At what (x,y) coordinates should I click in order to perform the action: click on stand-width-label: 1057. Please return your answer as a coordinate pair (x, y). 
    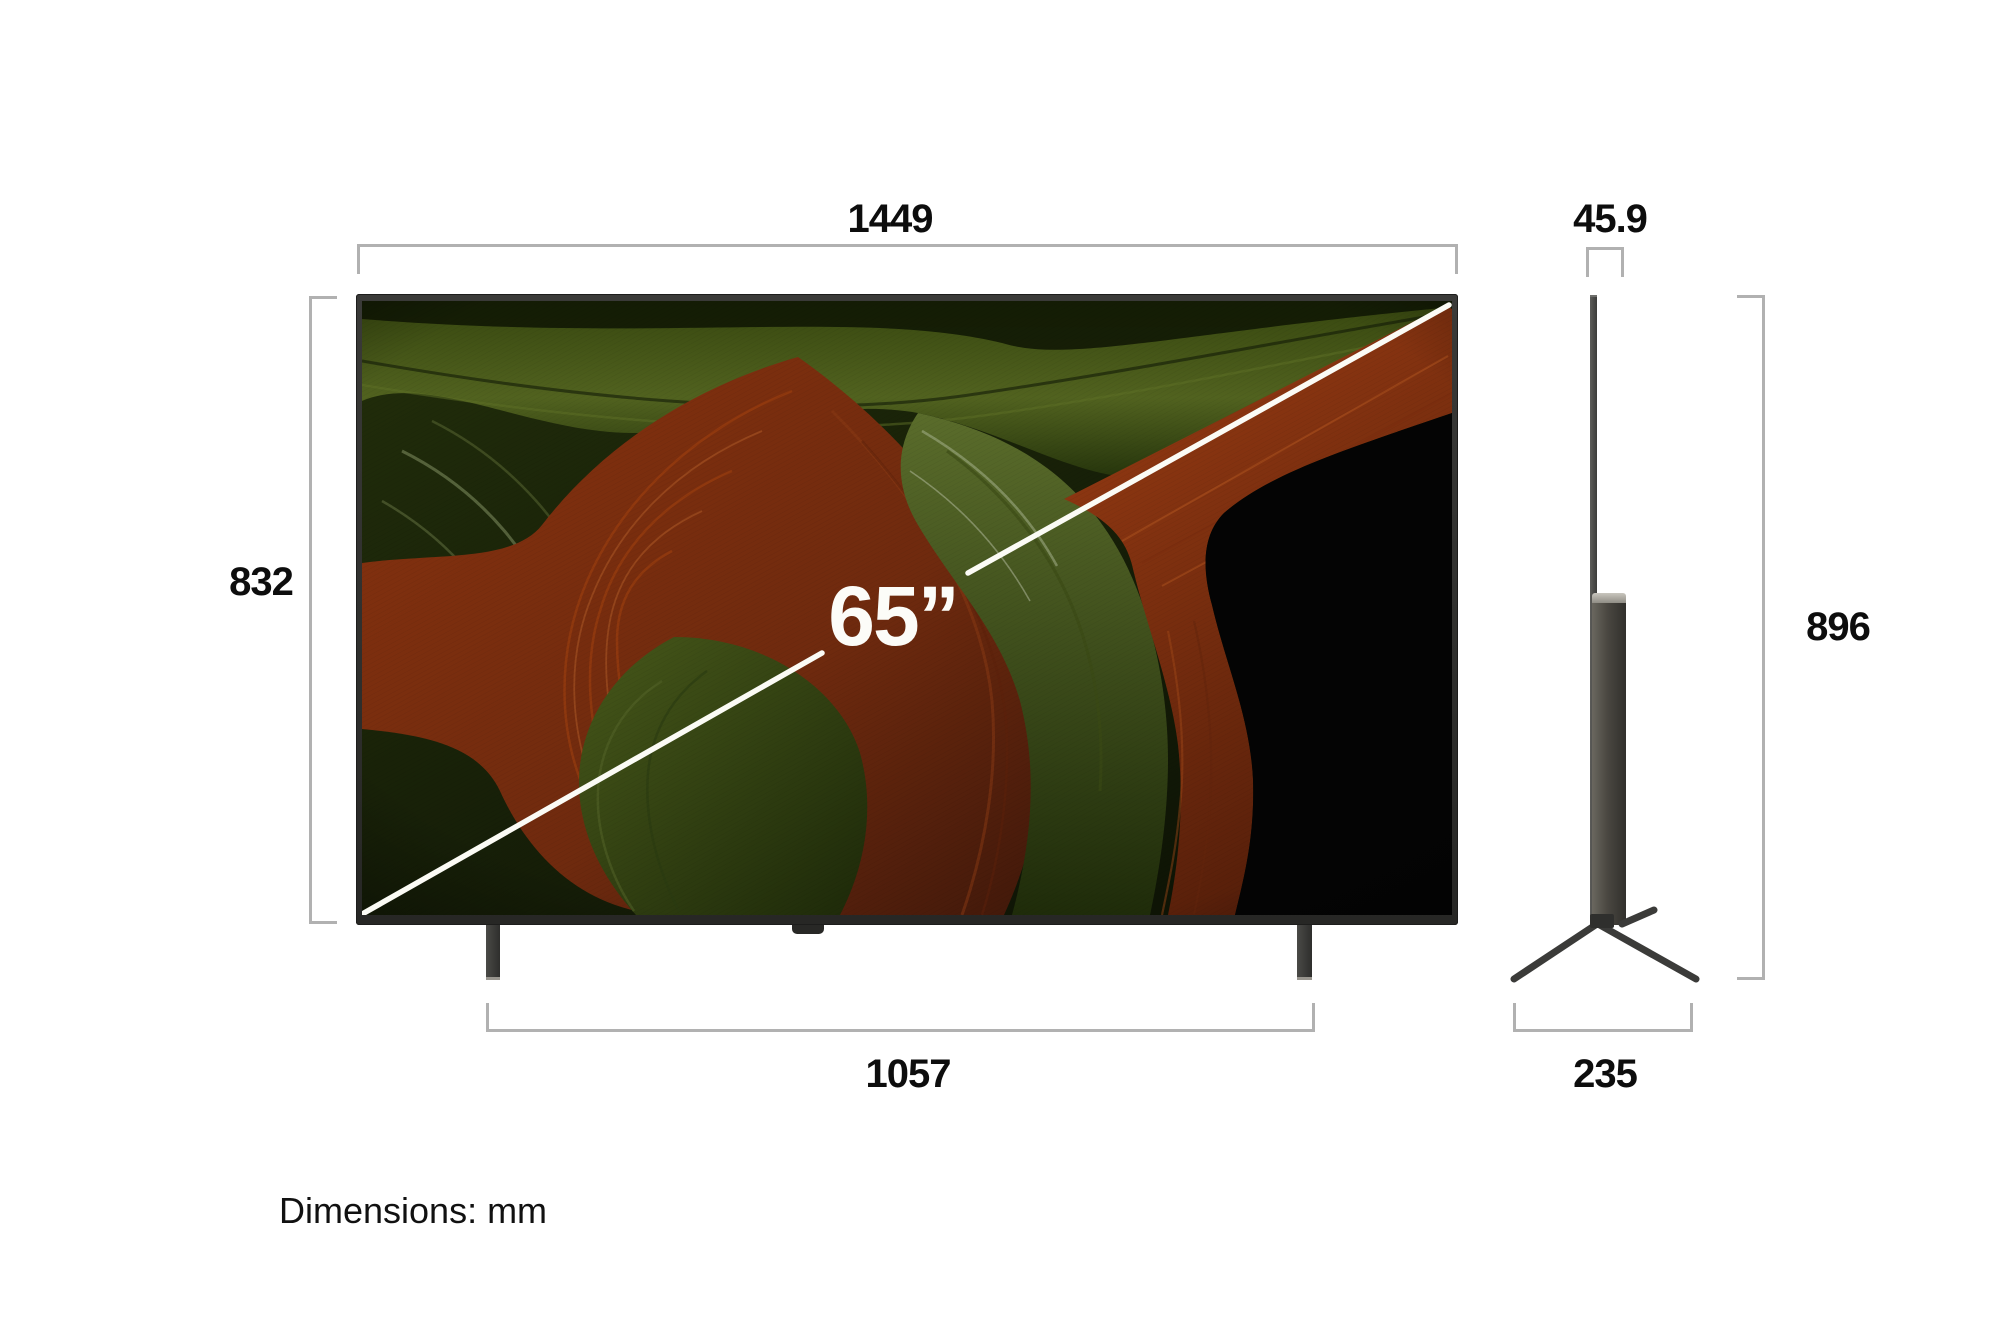
    Looking at the image, I should click on (908, 1074).